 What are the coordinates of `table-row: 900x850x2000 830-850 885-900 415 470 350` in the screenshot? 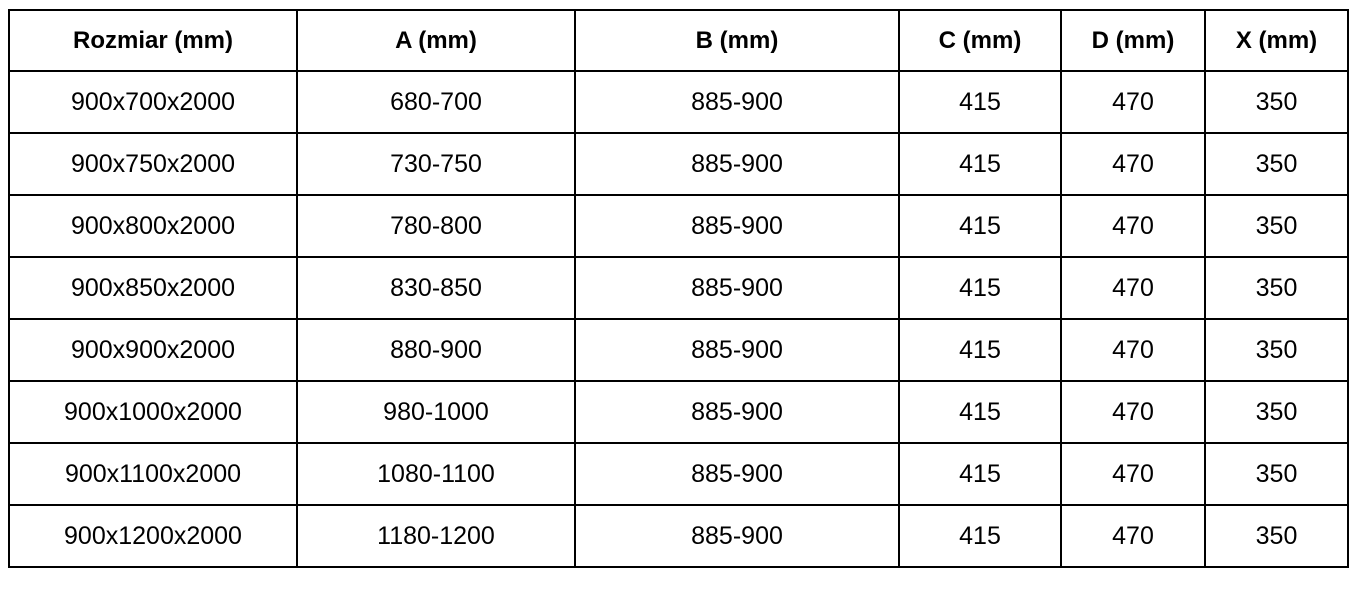 It's located at (678, 288).